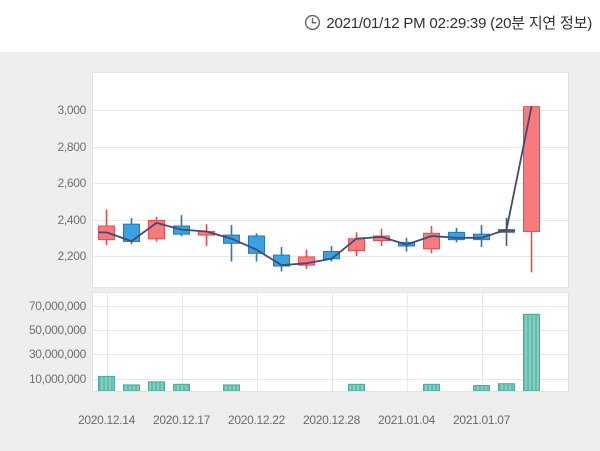 This screenshot has height=451, width=600. I want to click on price-tick-label: 2,800, so click(71, 146).